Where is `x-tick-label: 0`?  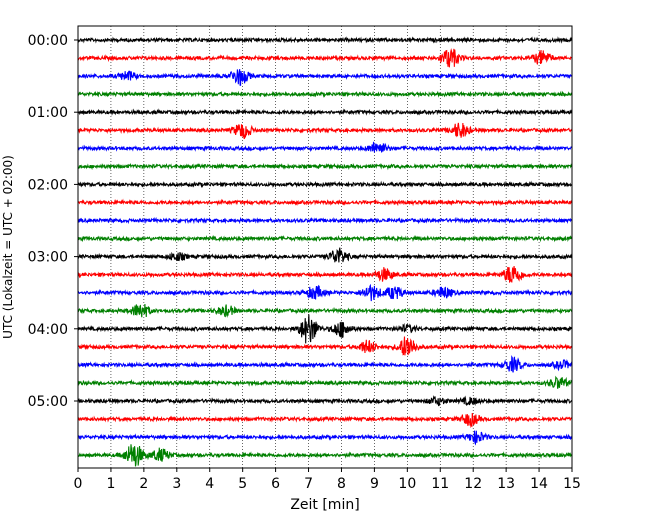 x-tick-label: 0 is located at coordinates (78, 484).